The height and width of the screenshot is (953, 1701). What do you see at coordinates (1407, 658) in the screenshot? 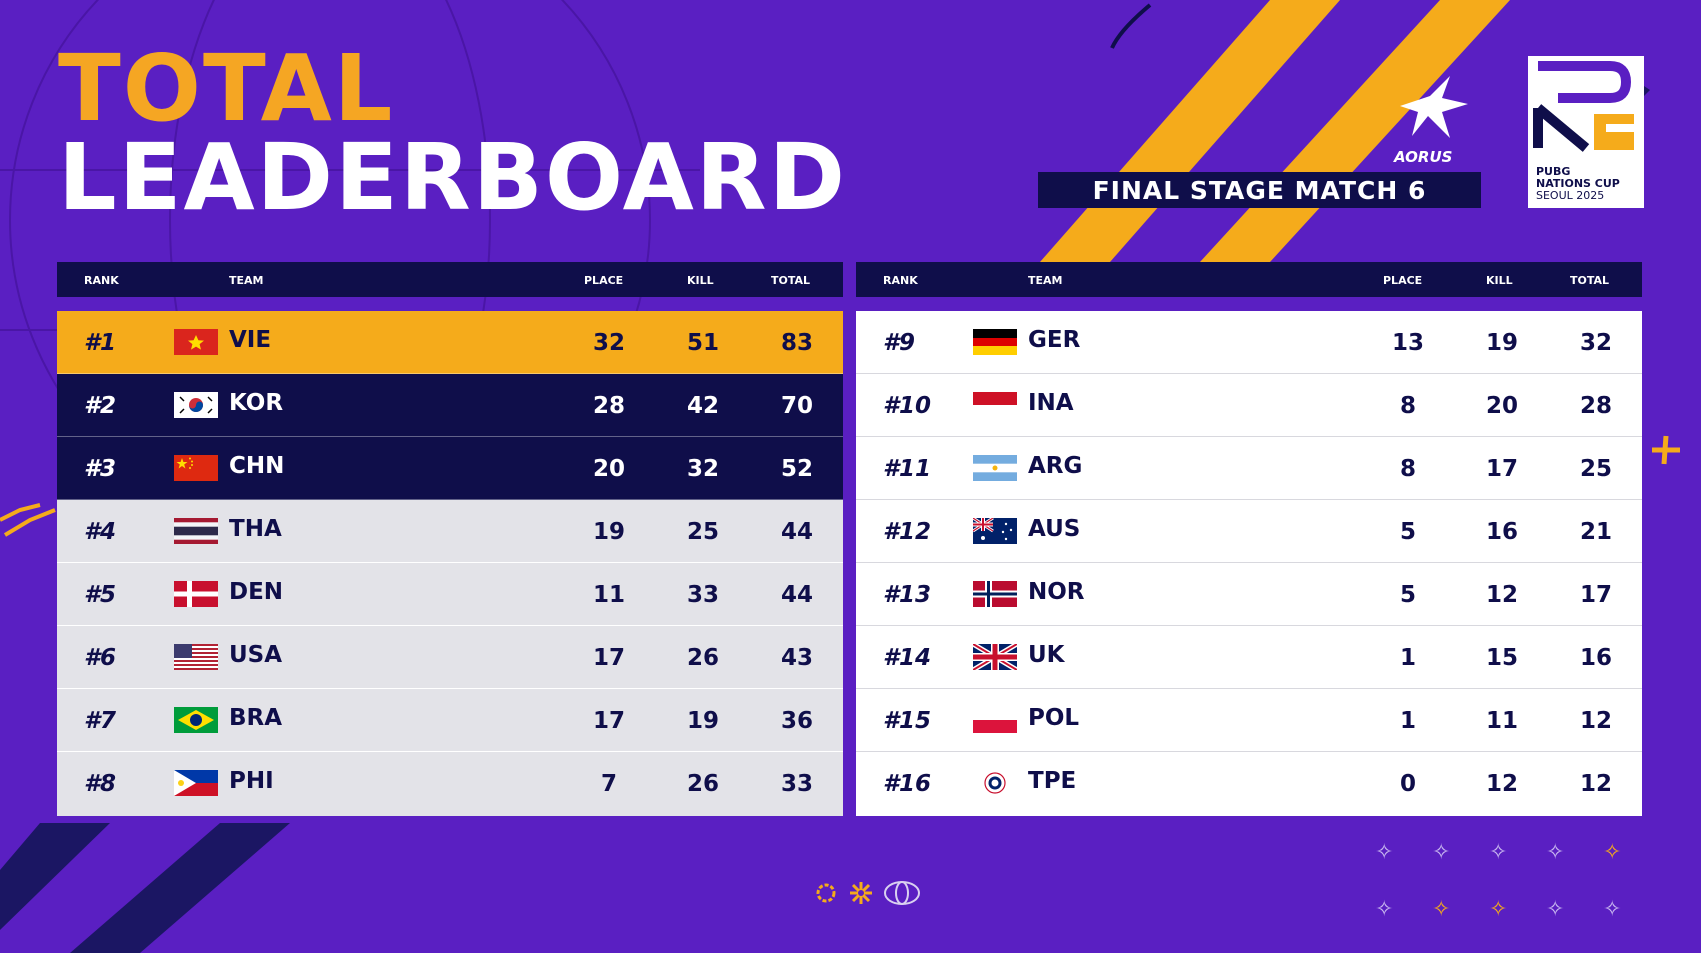
I see `place-cell: 1` at bounding box center [1407, 658].